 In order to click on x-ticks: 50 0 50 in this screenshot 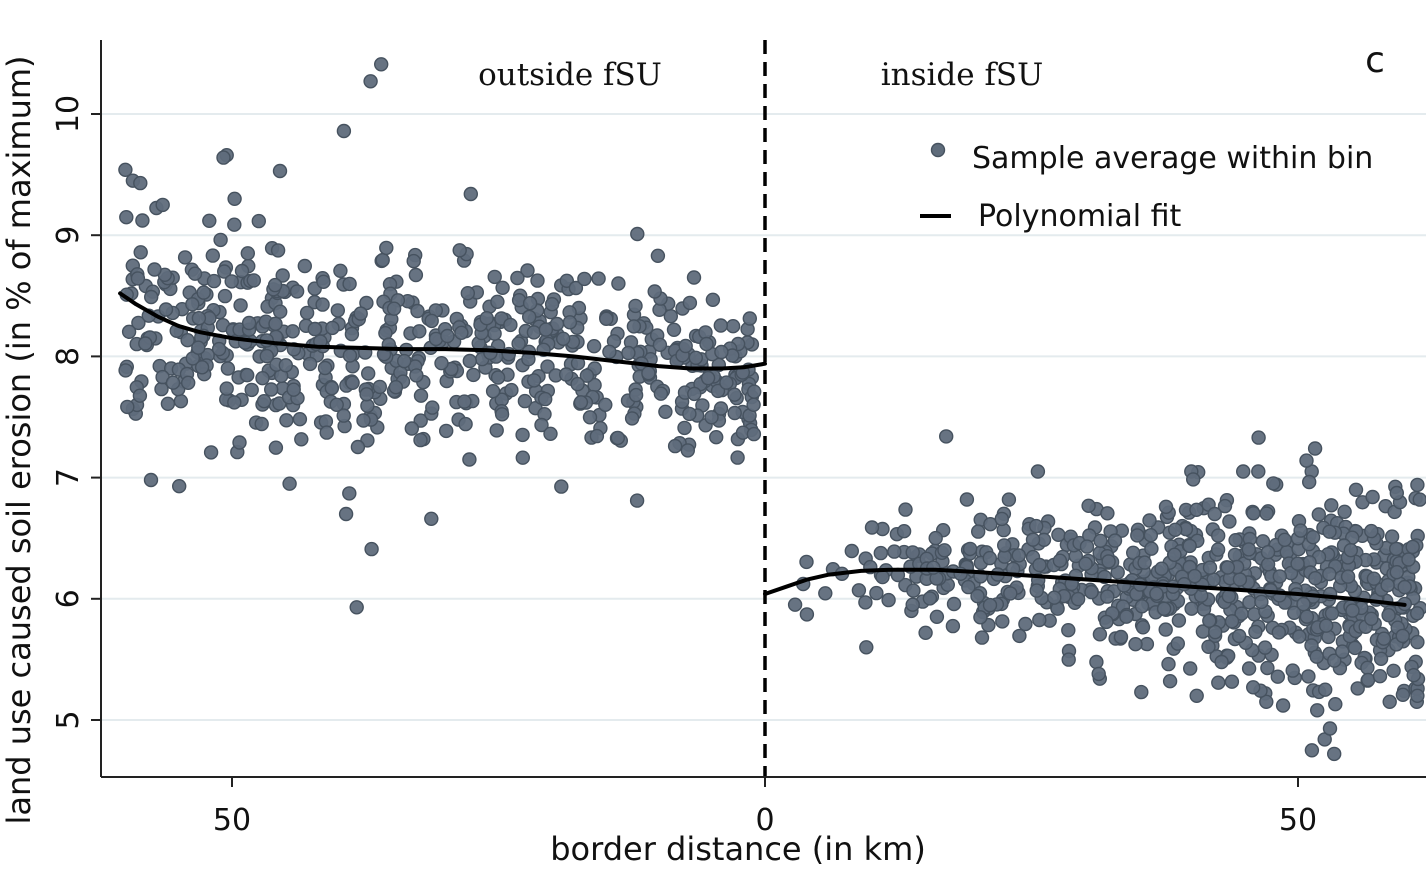, I will do `click(765, 807)`.